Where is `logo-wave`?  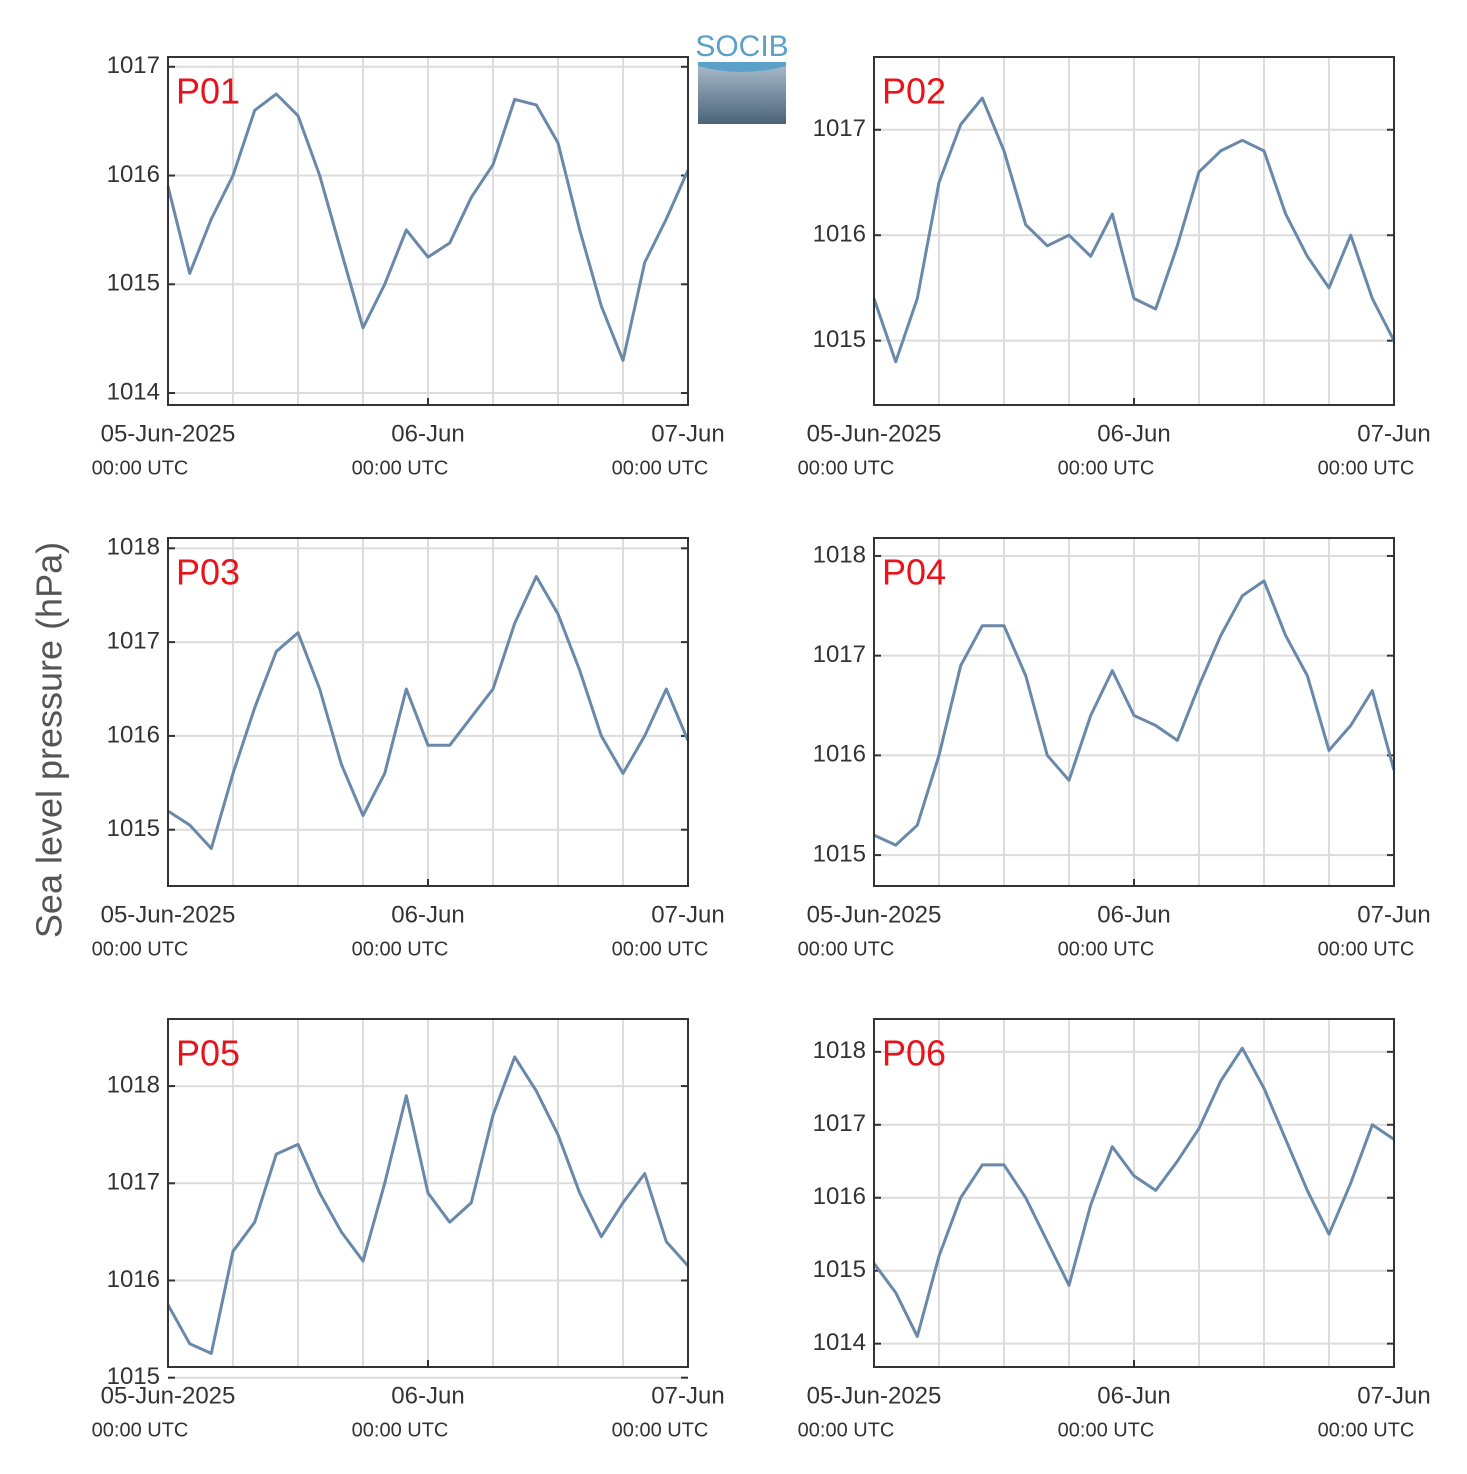 logo-wave is located at coordinates (742, 67).